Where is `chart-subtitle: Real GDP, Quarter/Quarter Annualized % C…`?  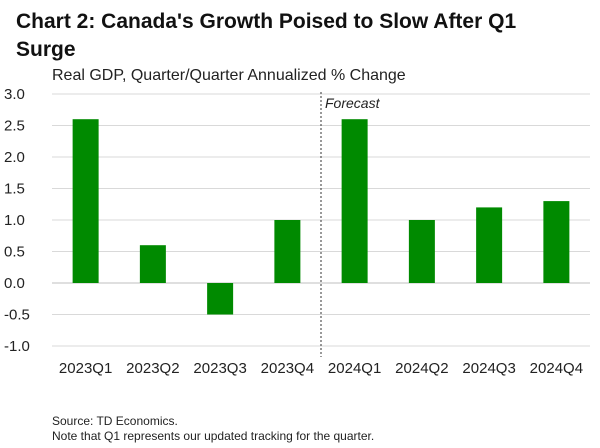 chart-subtitle: Real GDP, Quarter/Quarter Annualized % C… is located at coordinates (229, 75).